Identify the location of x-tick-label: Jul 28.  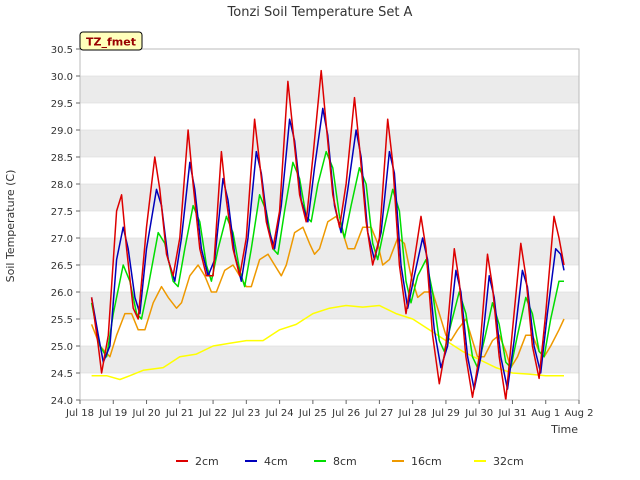
(412, 413).